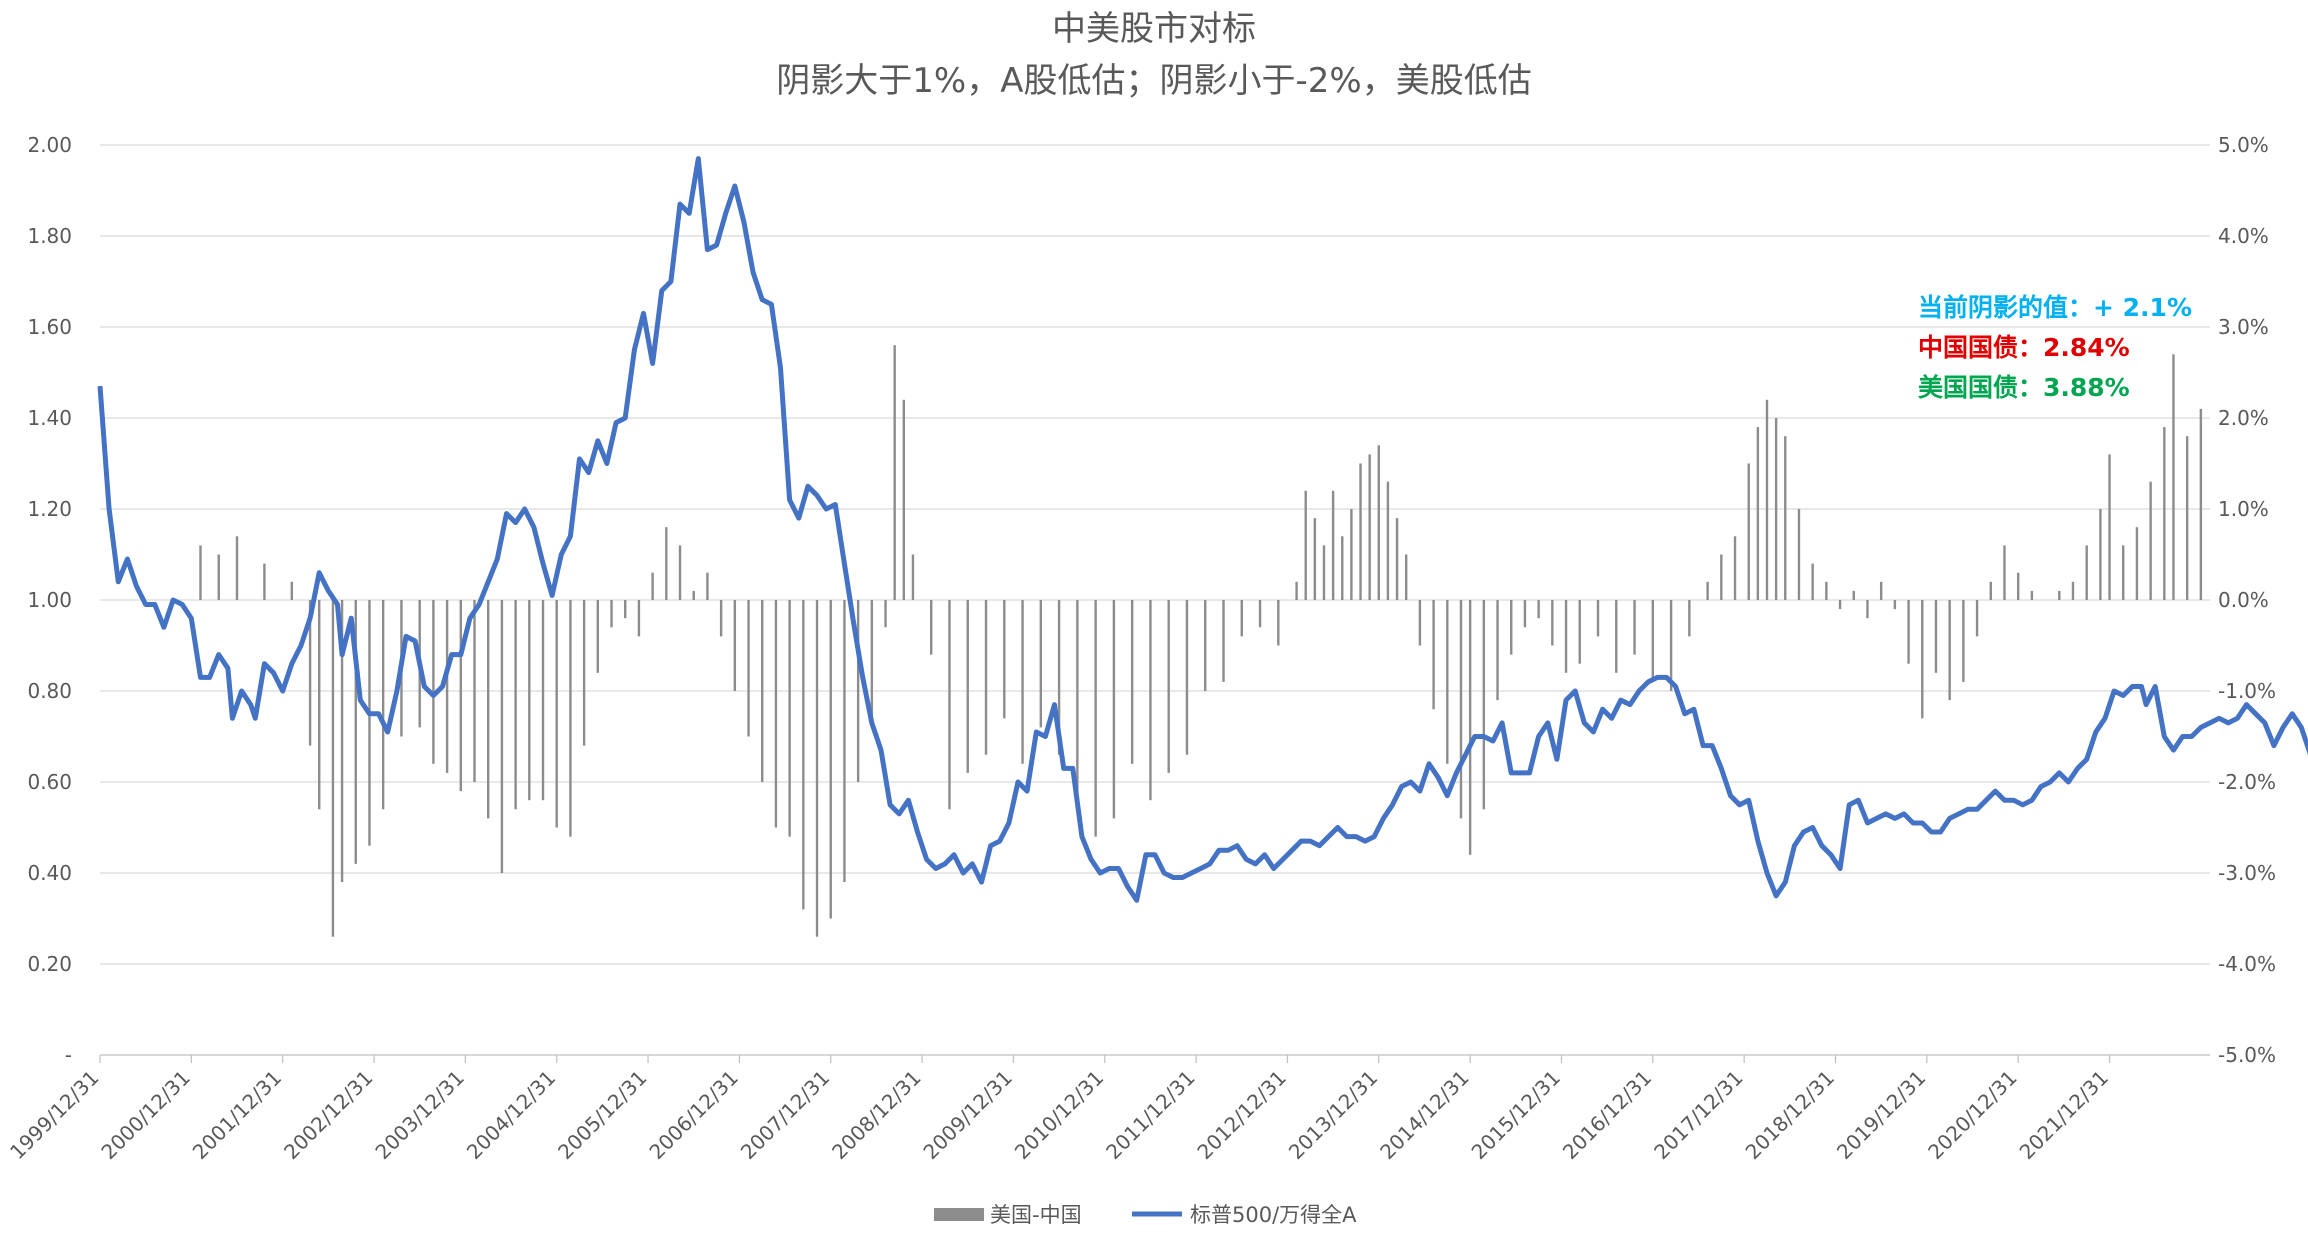  Describe the element at coordinates (1333, 1115) in the screenshot. I see `x-tick-label: 2013/12/31` at that location.